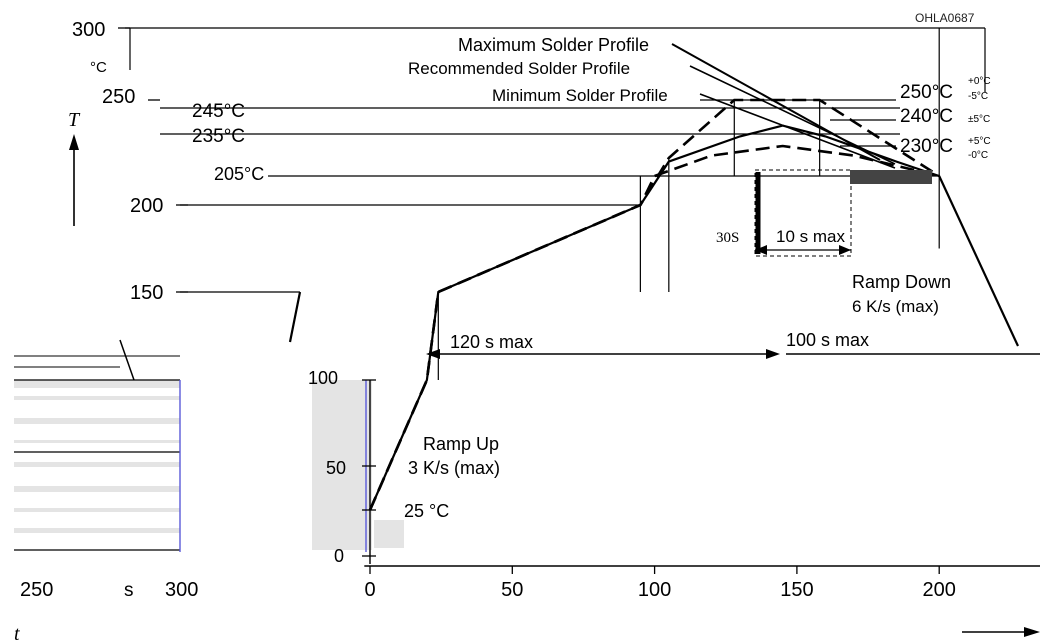 The width and height of the screenshot is (1045, 644). Describe the element at coordinates (129, 590) in the screenshot. I see `x-axis-unit: s` at that location.